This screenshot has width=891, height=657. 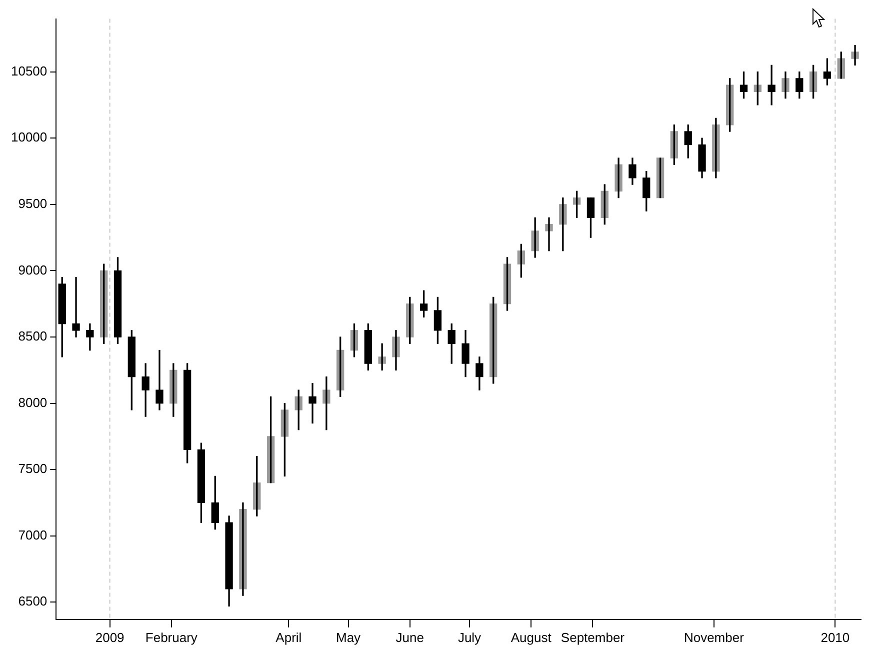 What do you see at coordinates (593, 637) in the screenshot?
I see `x-tick-label: September` at bounding box center [593, 637].